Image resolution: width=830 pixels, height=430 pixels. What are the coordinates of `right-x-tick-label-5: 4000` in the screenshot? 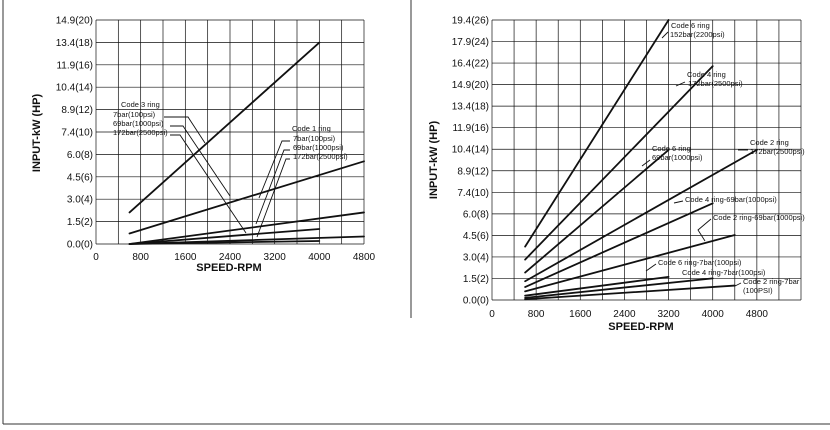 It's located at (713, 314).